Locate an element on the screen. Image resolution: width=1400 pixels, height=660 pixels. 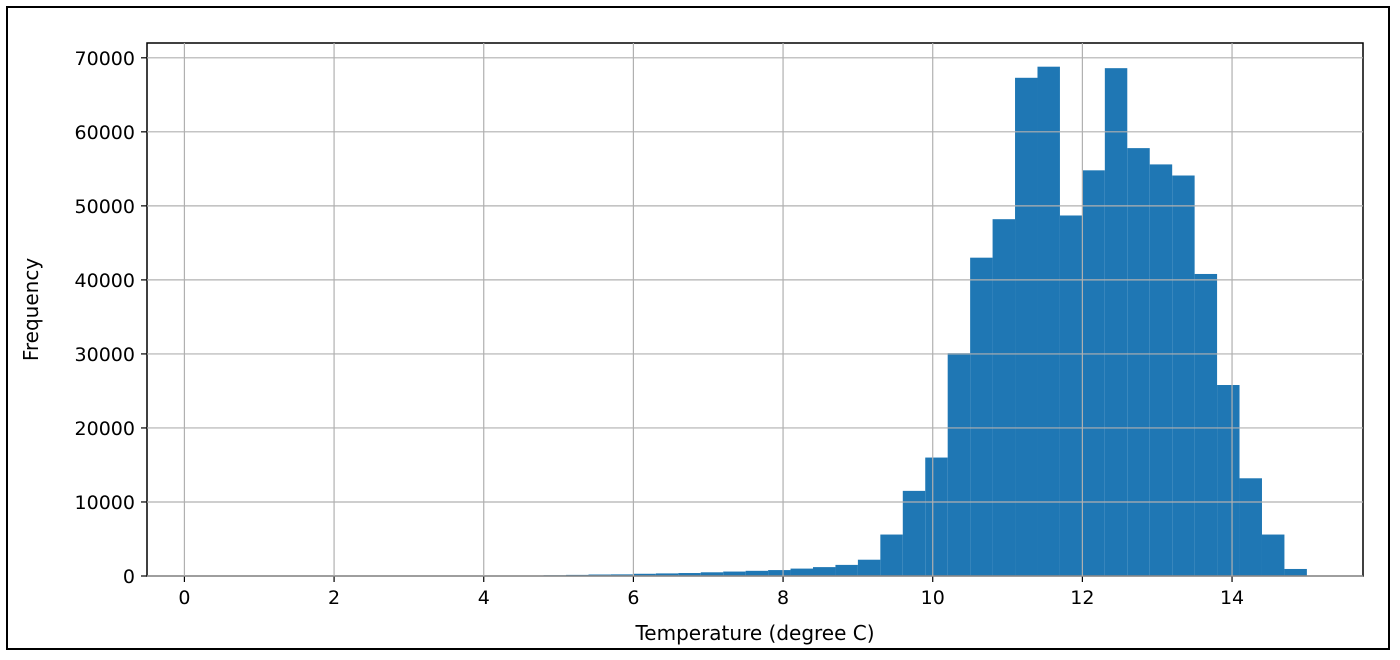
x-tick-label: 12 is located at coordinates (1082, 598).